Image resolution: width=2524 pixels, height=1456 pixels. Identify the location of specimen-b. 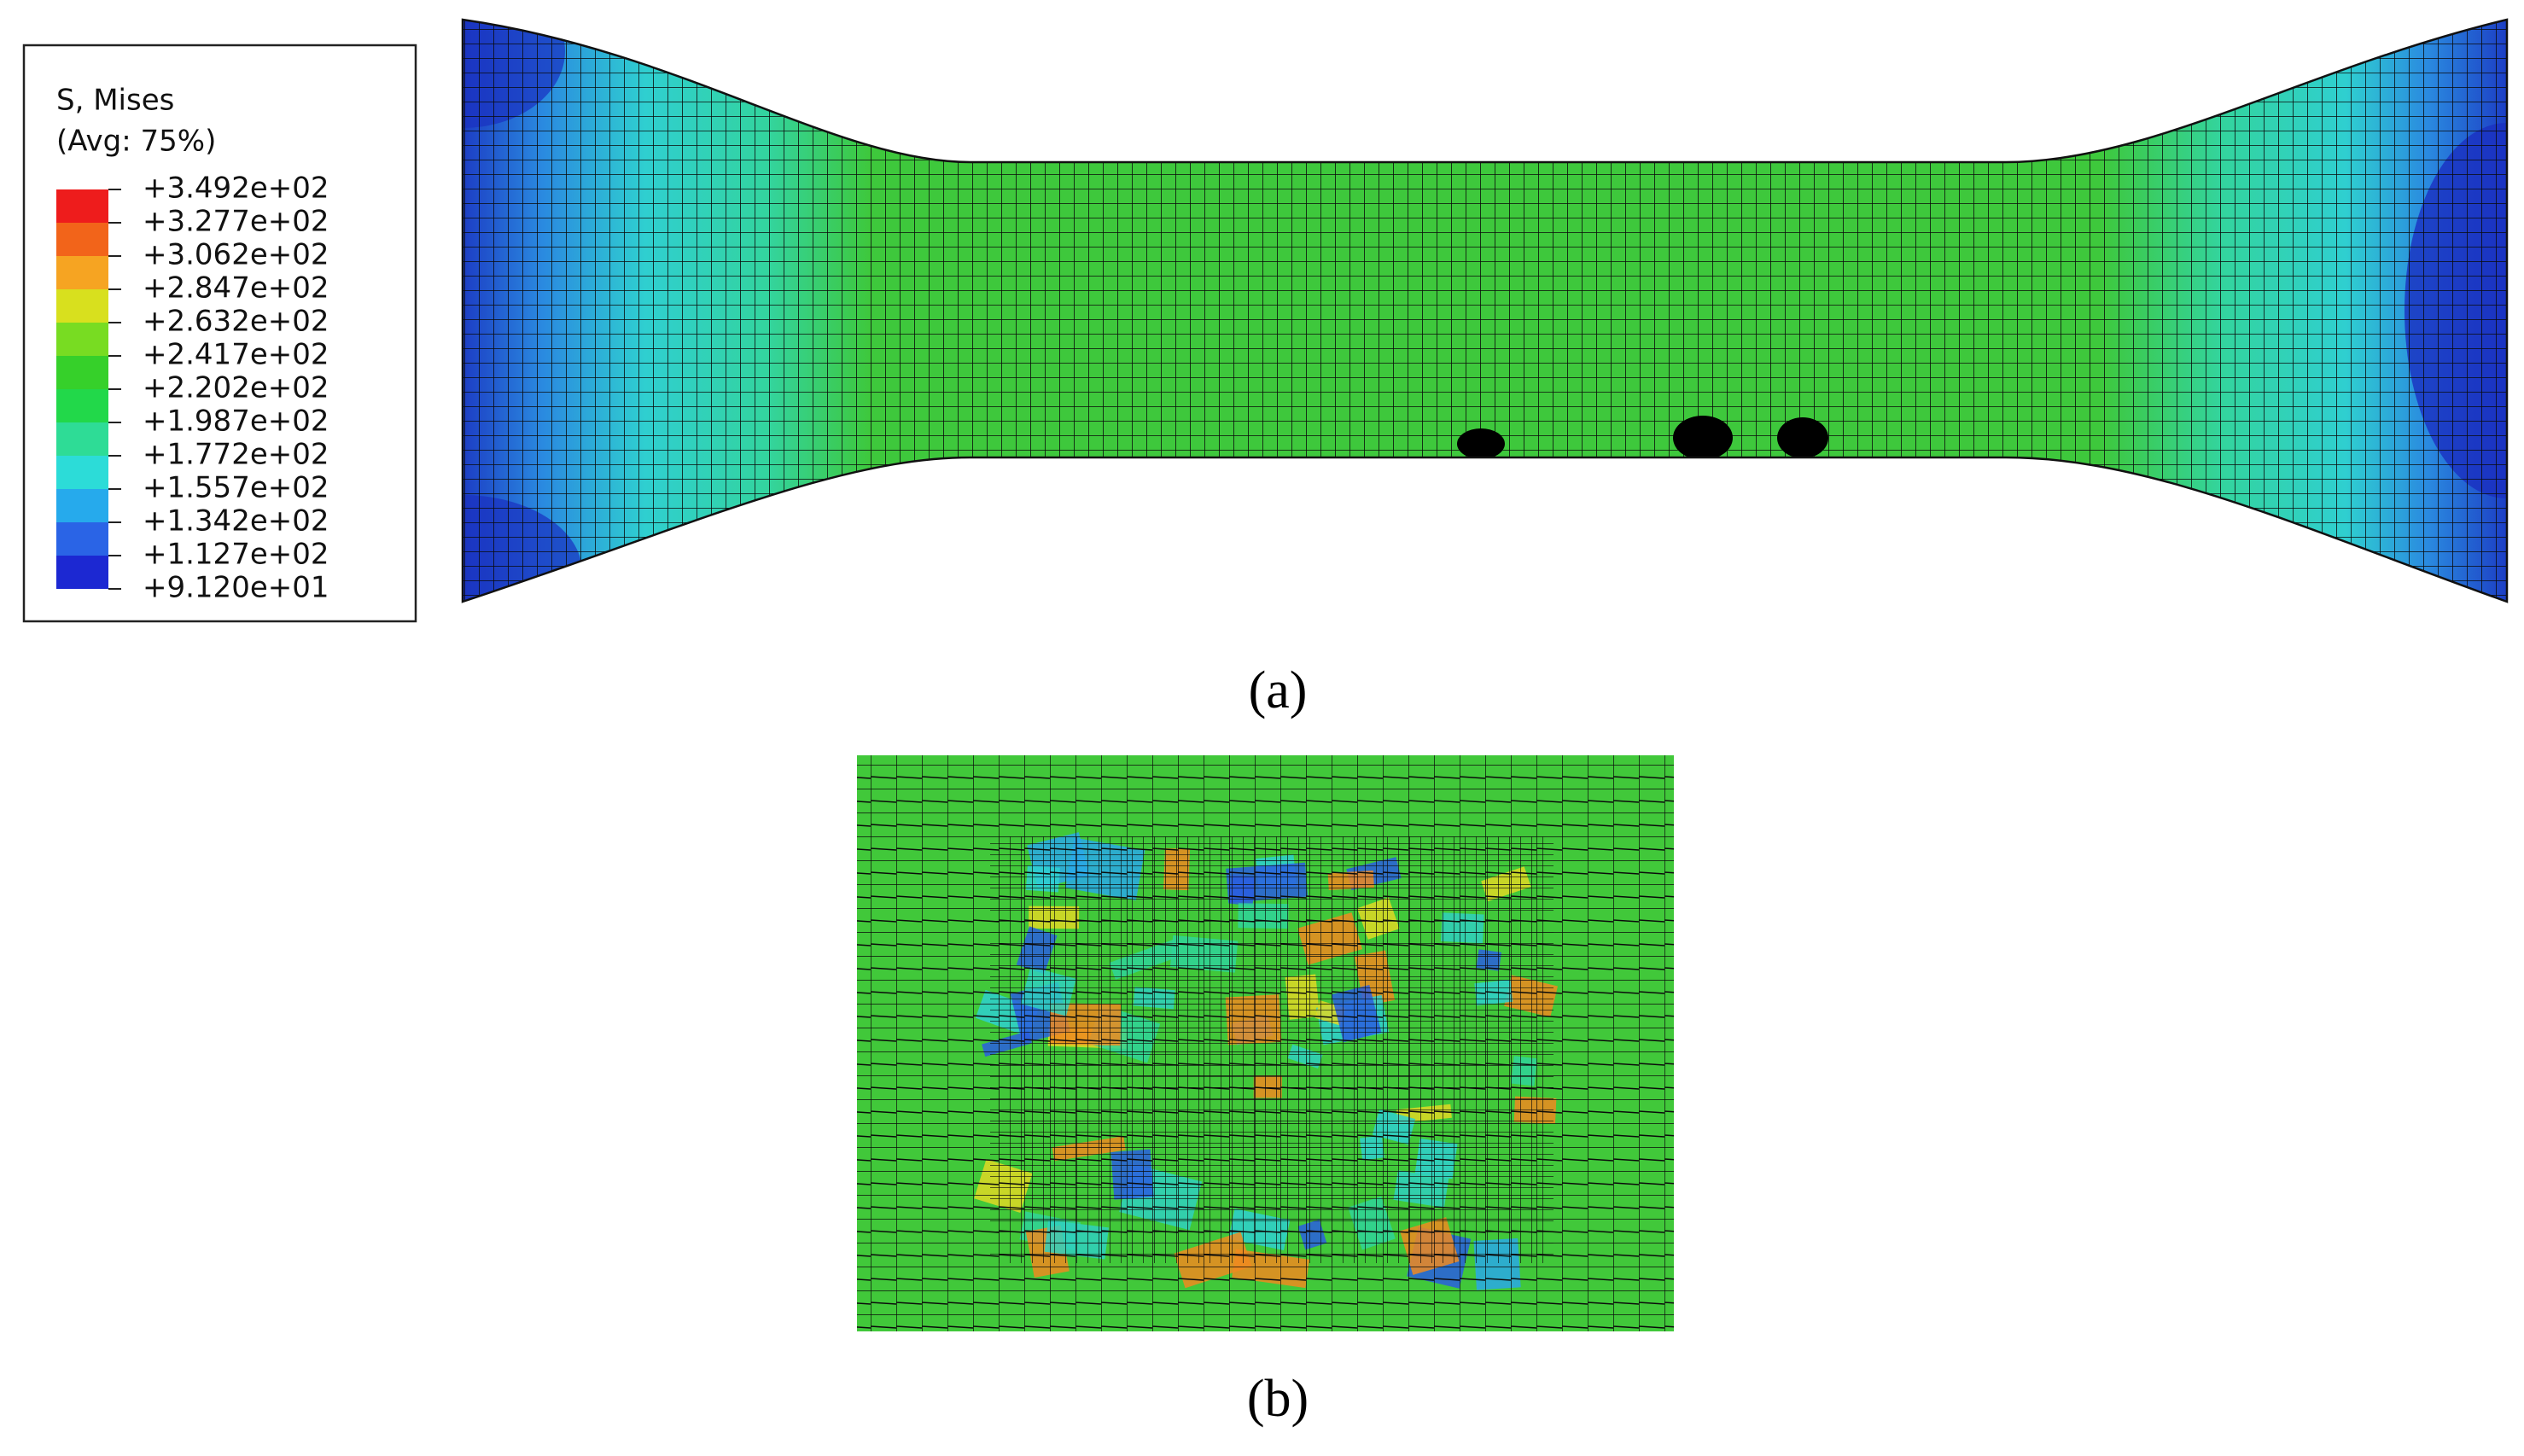
(1265, 1043).